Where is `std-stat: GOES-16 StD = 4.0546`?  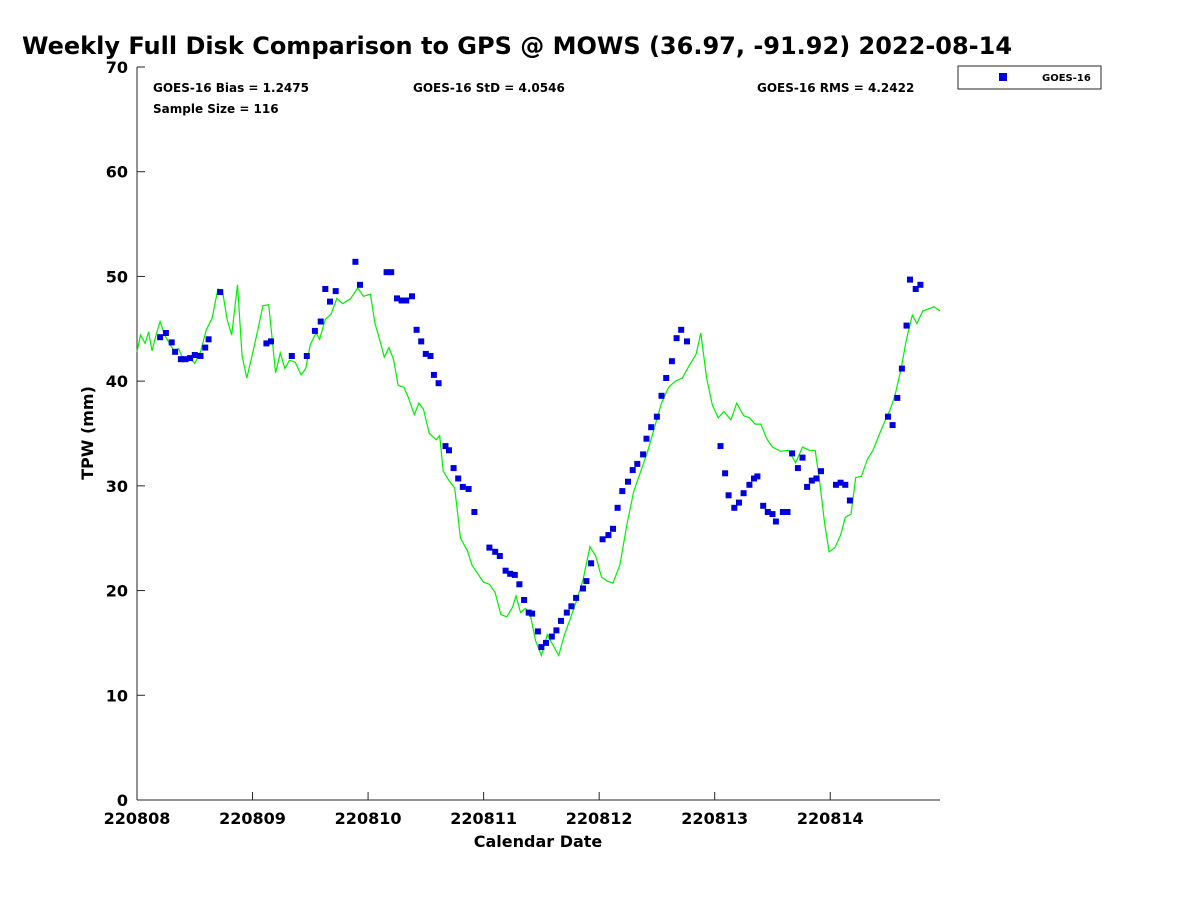
std-stat: GOES-16 StD = 4.0546 is located at coordinates (489, 88).